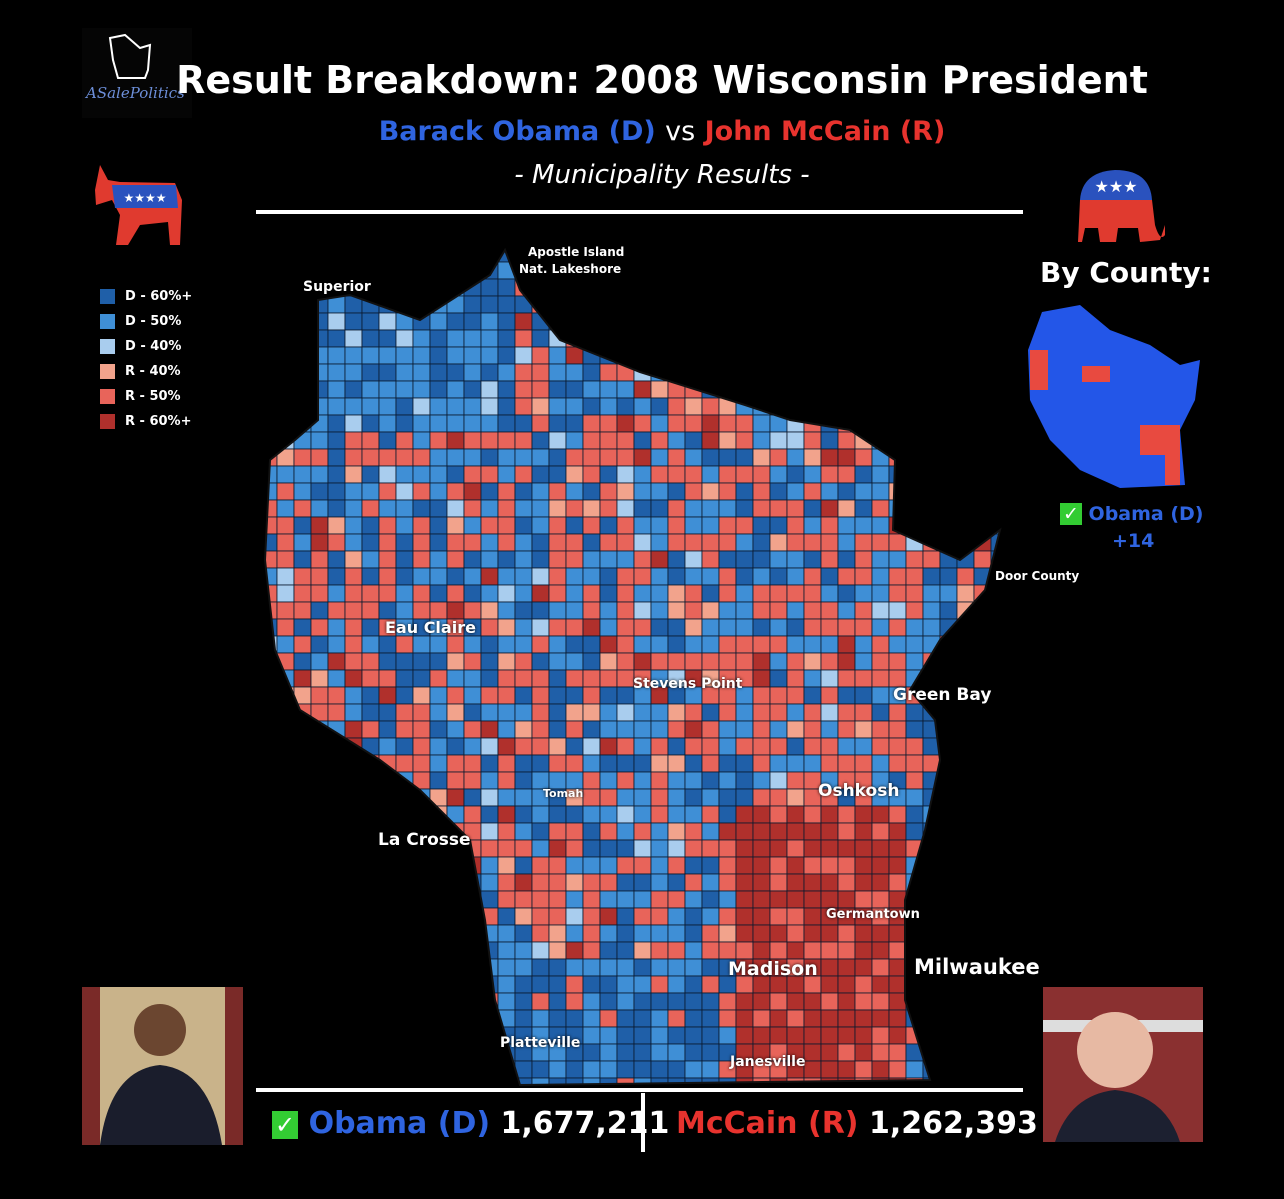 The height and width of the screenshot is (1199, 1284). Describe the element at coordinates (1133, 541) in the screenshot. I see `county-margin: +14` at that location.